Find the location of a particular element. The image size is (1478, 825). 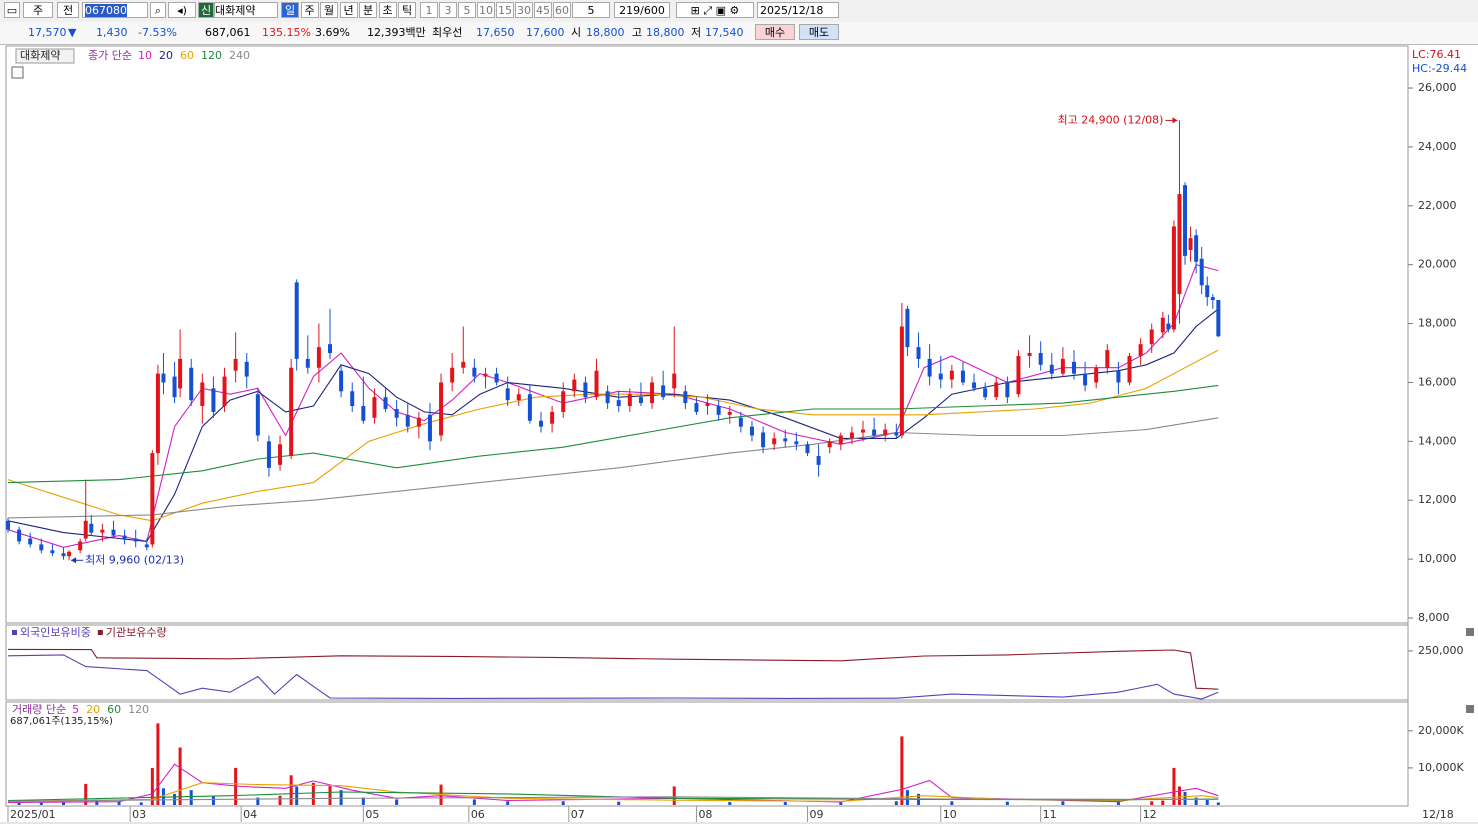

low-label: 저 is located at coordinates (696, 32).